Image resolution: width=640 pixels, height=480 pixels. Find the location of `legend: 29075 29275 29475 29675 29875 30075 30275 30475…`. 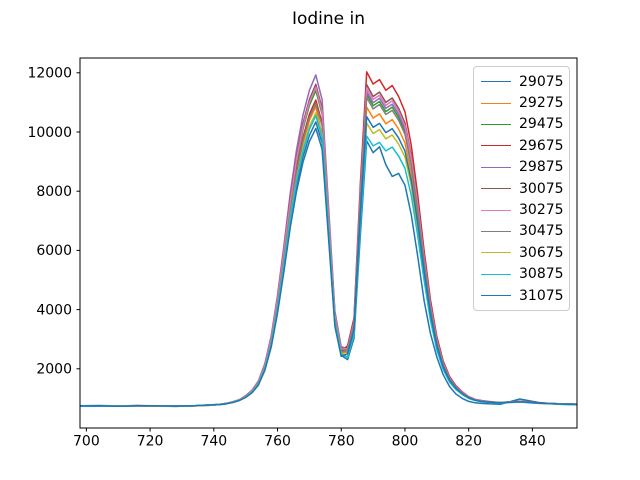

legend: 29075 29275 29475 29675 29875 30075 30275 30475… is located at coordinates (521, 189).